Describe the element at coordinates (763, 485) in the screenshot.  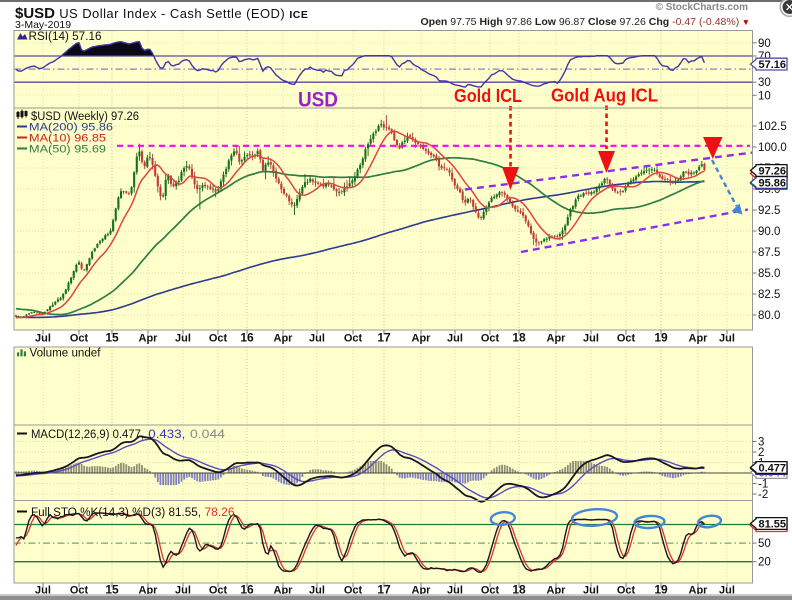
I see `svg-text: -1` at that location.